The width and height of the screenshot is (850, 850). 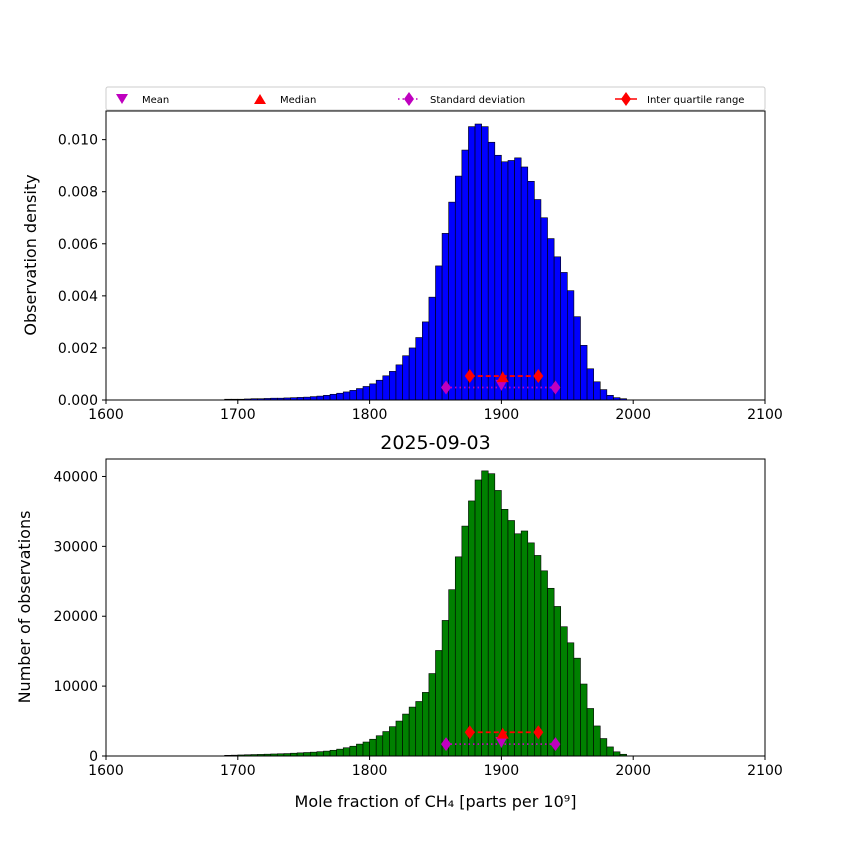 What do you see at coordinates (435, 411) in the screenshot?
I see `density-x-ticks: 1600 1700 1800 1900 2000 2100` at bounding box center [435, 411].